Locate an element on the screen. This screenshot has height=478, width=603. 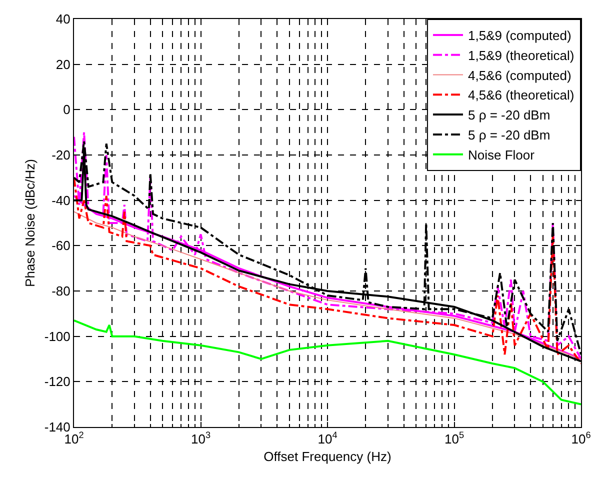
legend-label: 4,5&6 (theoretical) is located at coordinates (521, 95).